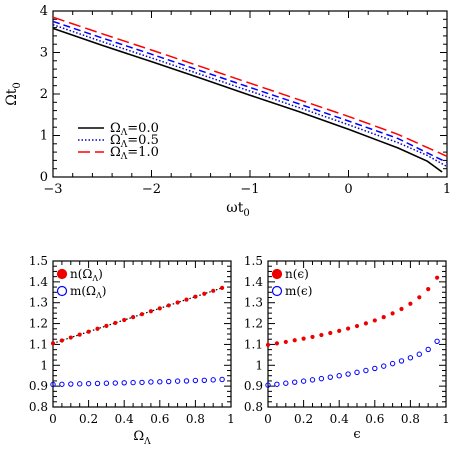 This screenshot has width=458, height=458. I want to click on legend-bottom-left: n(ΩΛ)m(ΩΛ), so click(81, 283).